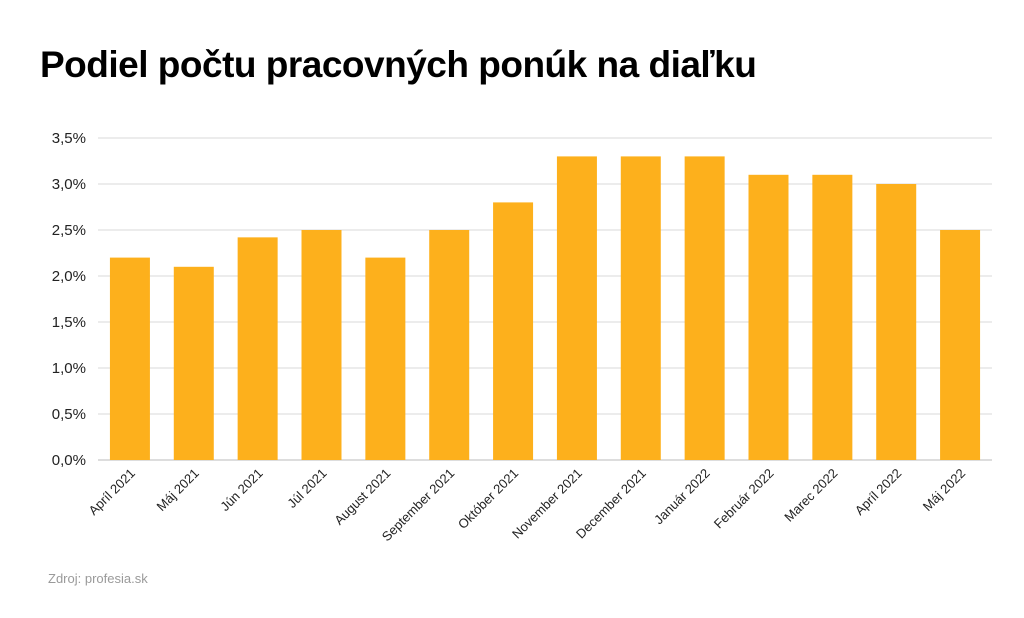 The image size is (1024, 618). What do you see at coordinates (69, 138) in the screenshot?
I see `y-tick-label: 3,5%` at bounding box center [69, 138].